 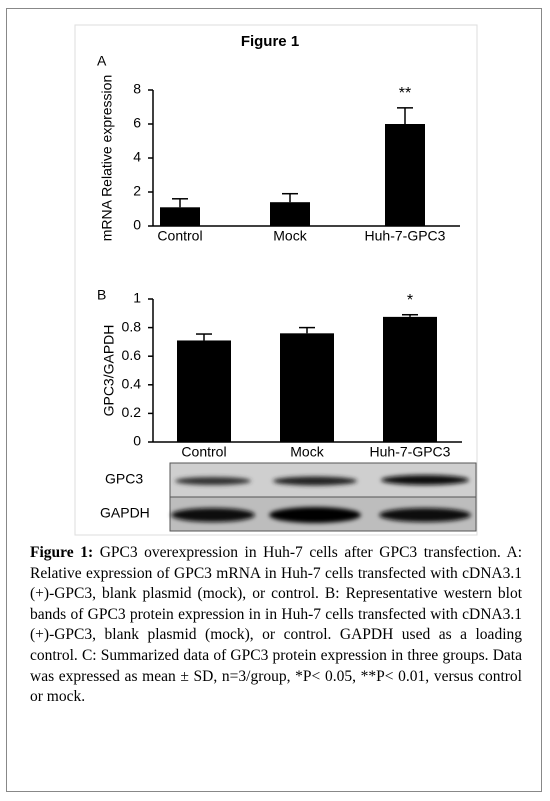 I want to click on y-tick-label: 0.2, so click(x=132, y=412).